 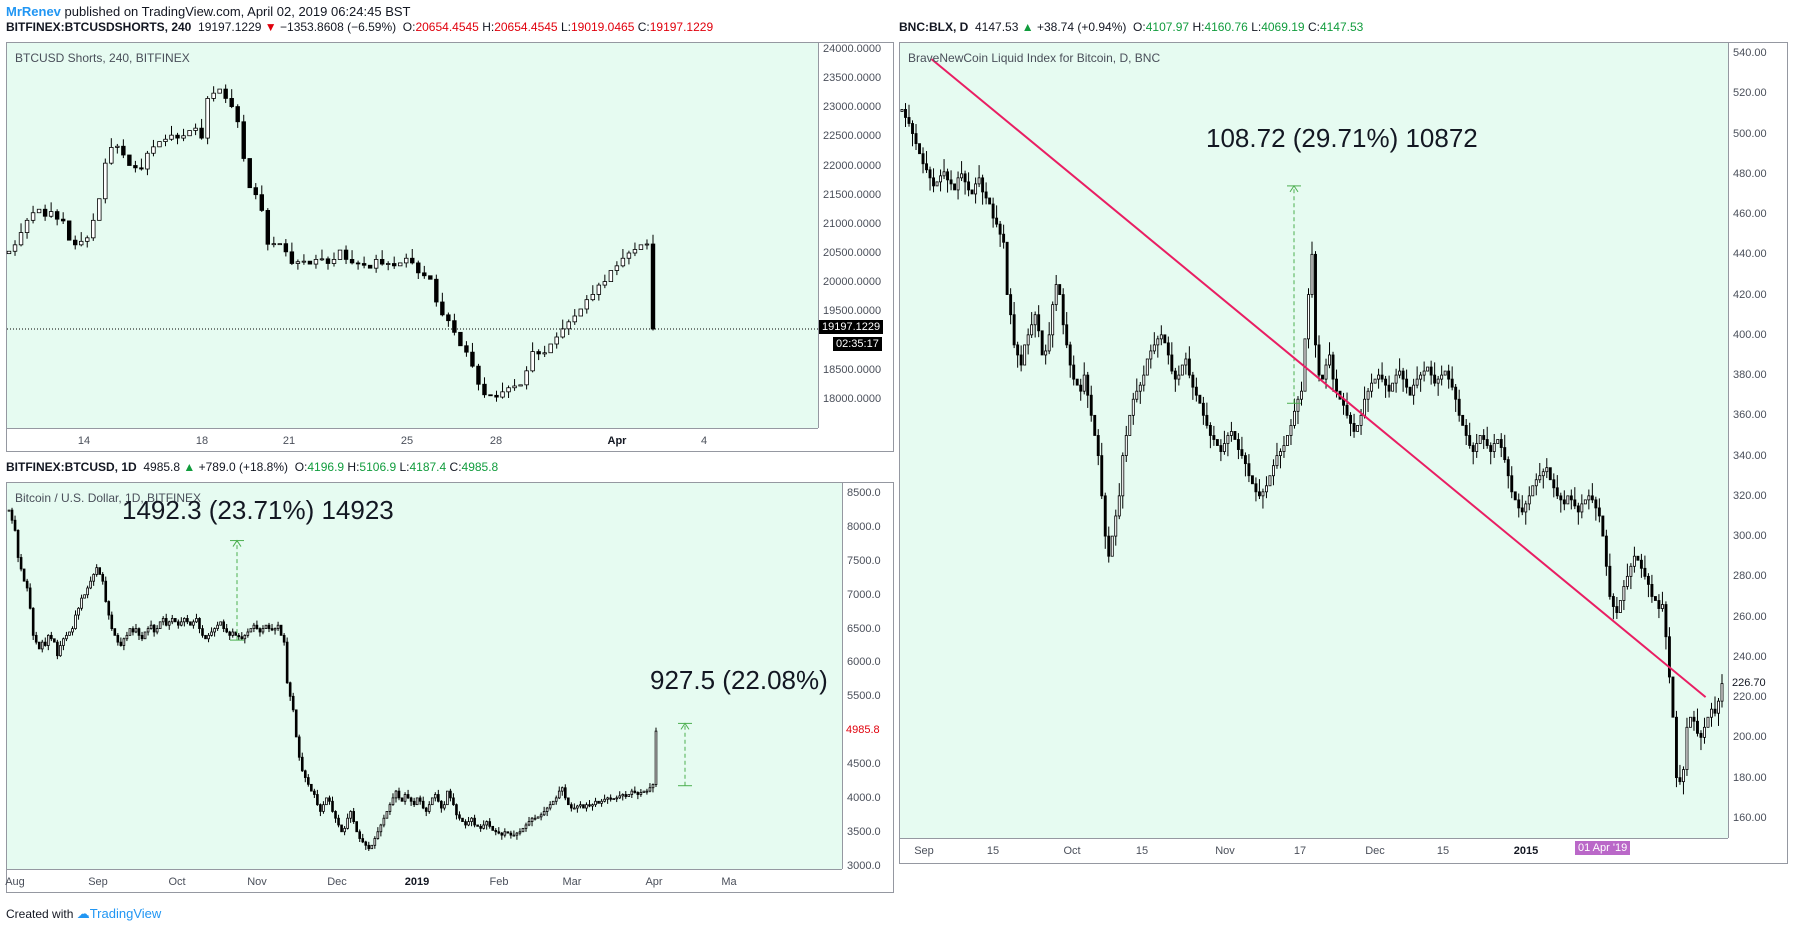 I want to click on time-axis-label: 2015, so click(x=1526, y=851).